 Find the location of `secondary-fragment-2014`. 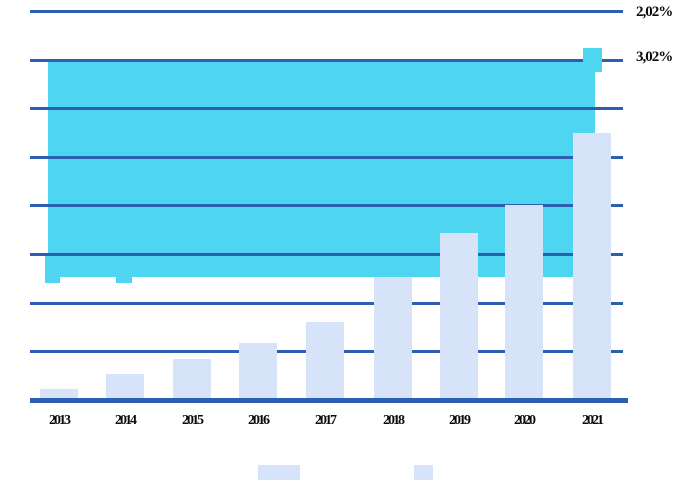

secondary-fragment-2014 is located at coordinates (124, 279).